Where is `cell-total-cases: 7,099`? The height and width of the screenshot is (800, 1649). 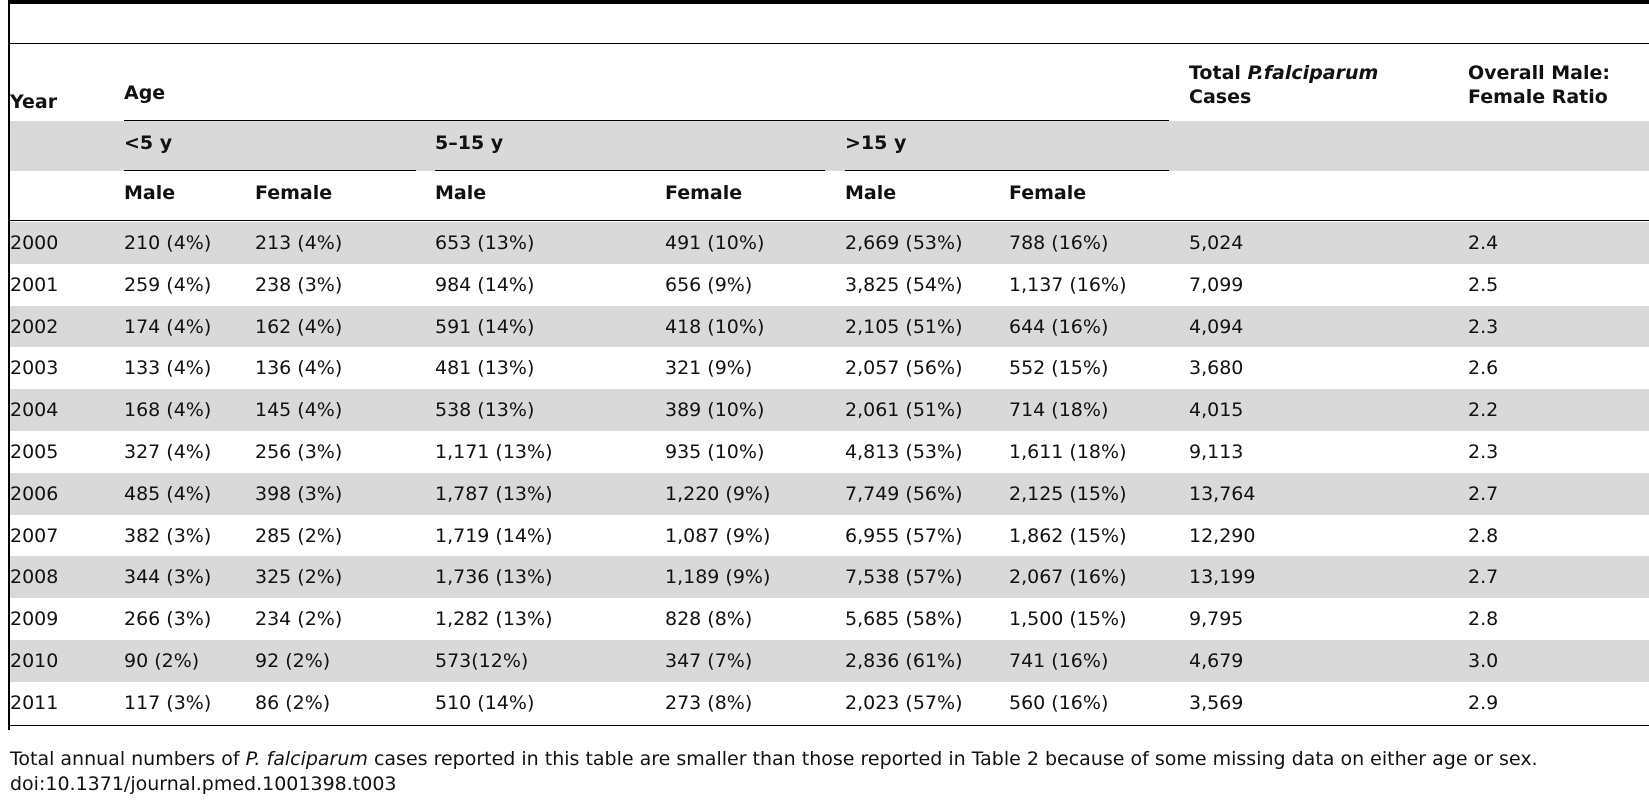 cell-total-cases: 7,099 is located at coordinates (1216, 284).